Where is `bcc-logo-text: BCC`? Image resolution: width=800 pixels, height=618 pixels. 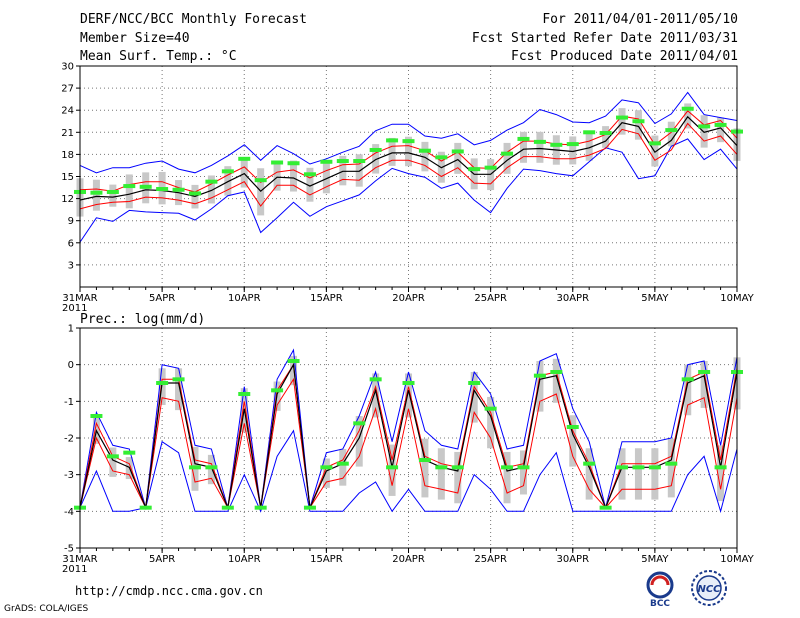 bcc-logo-text: BCC is located at coordinates (660, 603).